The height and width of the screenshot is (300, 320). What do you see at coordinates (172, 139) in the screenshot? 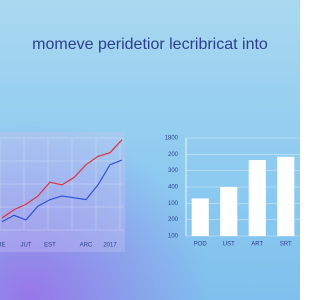
I see `y-tick-label: 1800` at bounding box center [172, 139].